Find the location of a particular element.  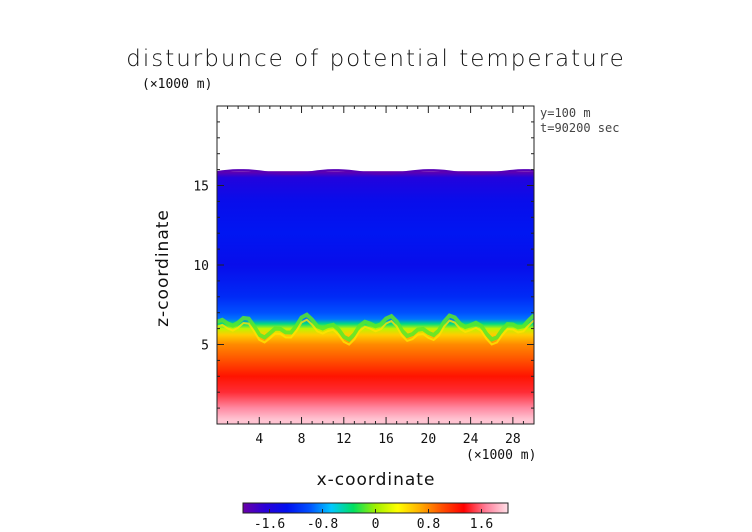

x-tick-label: 4 is located at coordinates (259, 439).